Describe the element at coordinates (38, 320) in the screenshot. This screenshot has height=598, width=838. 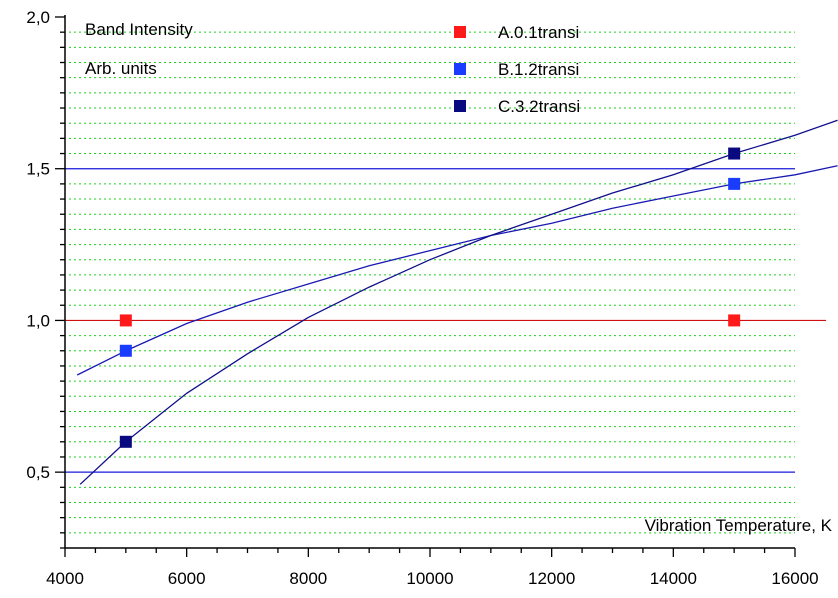
I see `y-tick-label: 1,0` at that location.